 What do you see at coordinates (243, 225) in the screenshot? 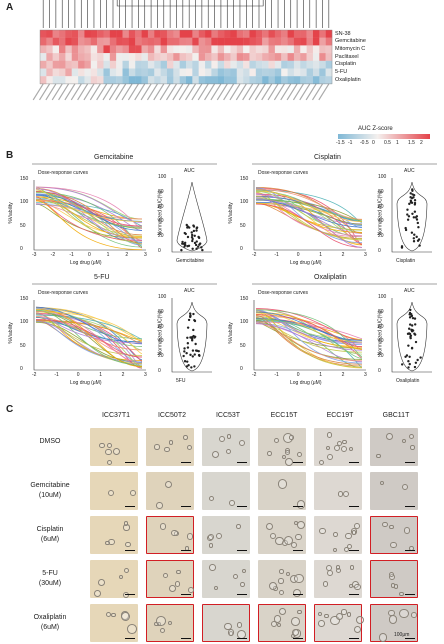
I see `1: 50` at bounding box center [243, 225].